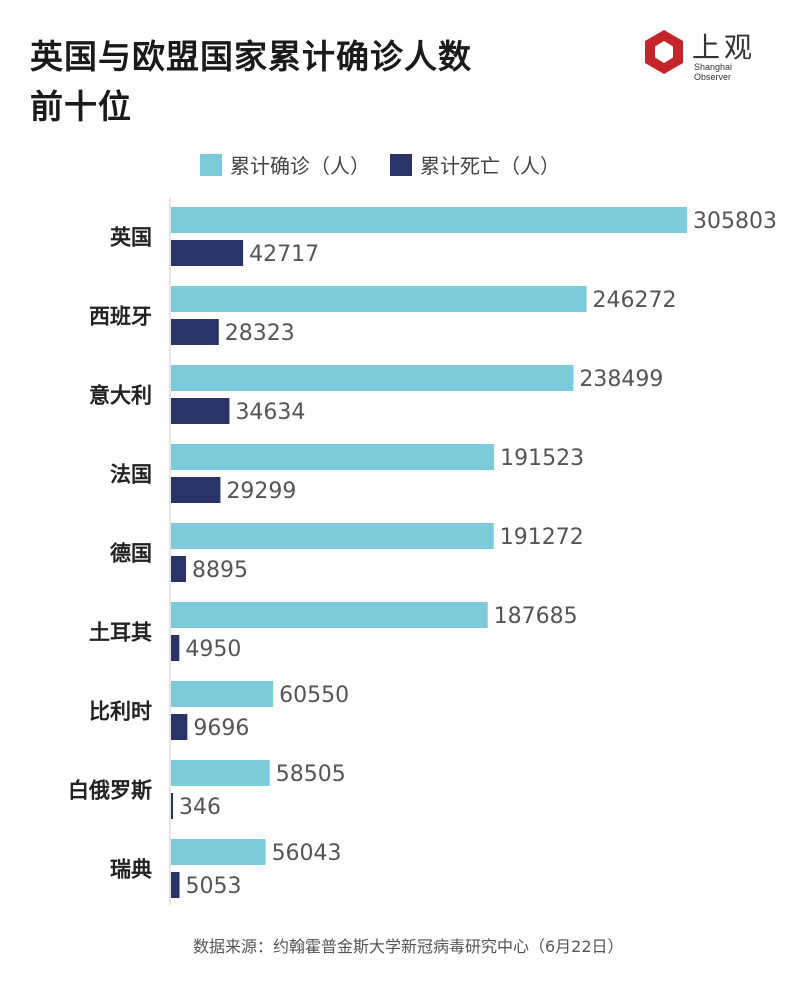 Image resolution: width=800 pixels, height=988 pixels. I want to click on shanghai-observer-logo: 上观 Shanghai Observer, so click(705, 55).